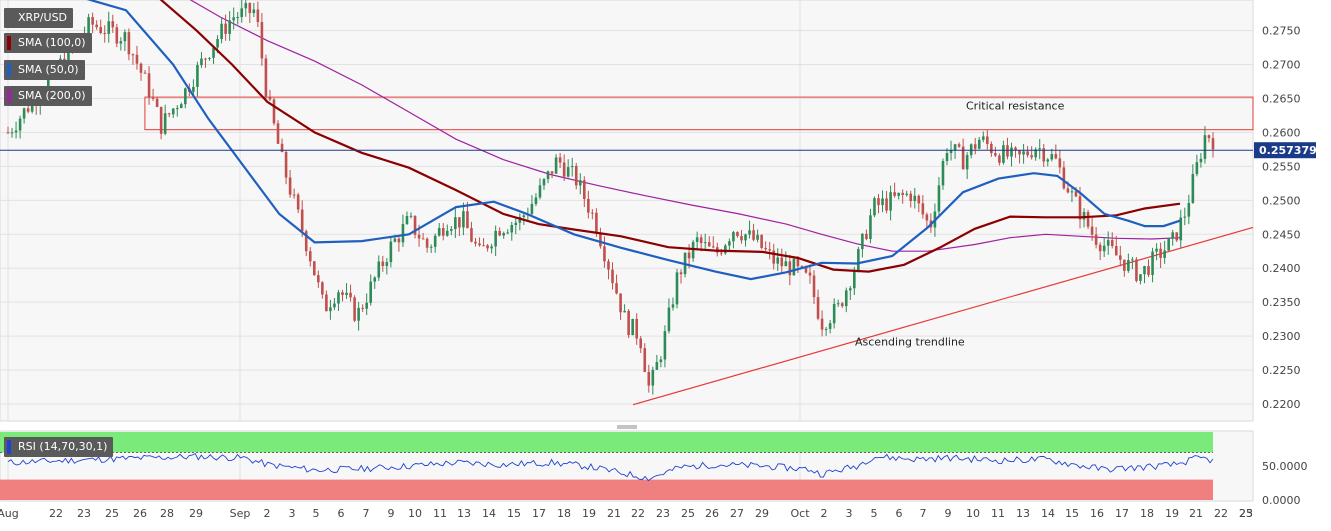 This screenshot has width=1331, height=531. Describe the element at coordinates (610, 467) in the screenshot. I see `rsi-line` at that location.